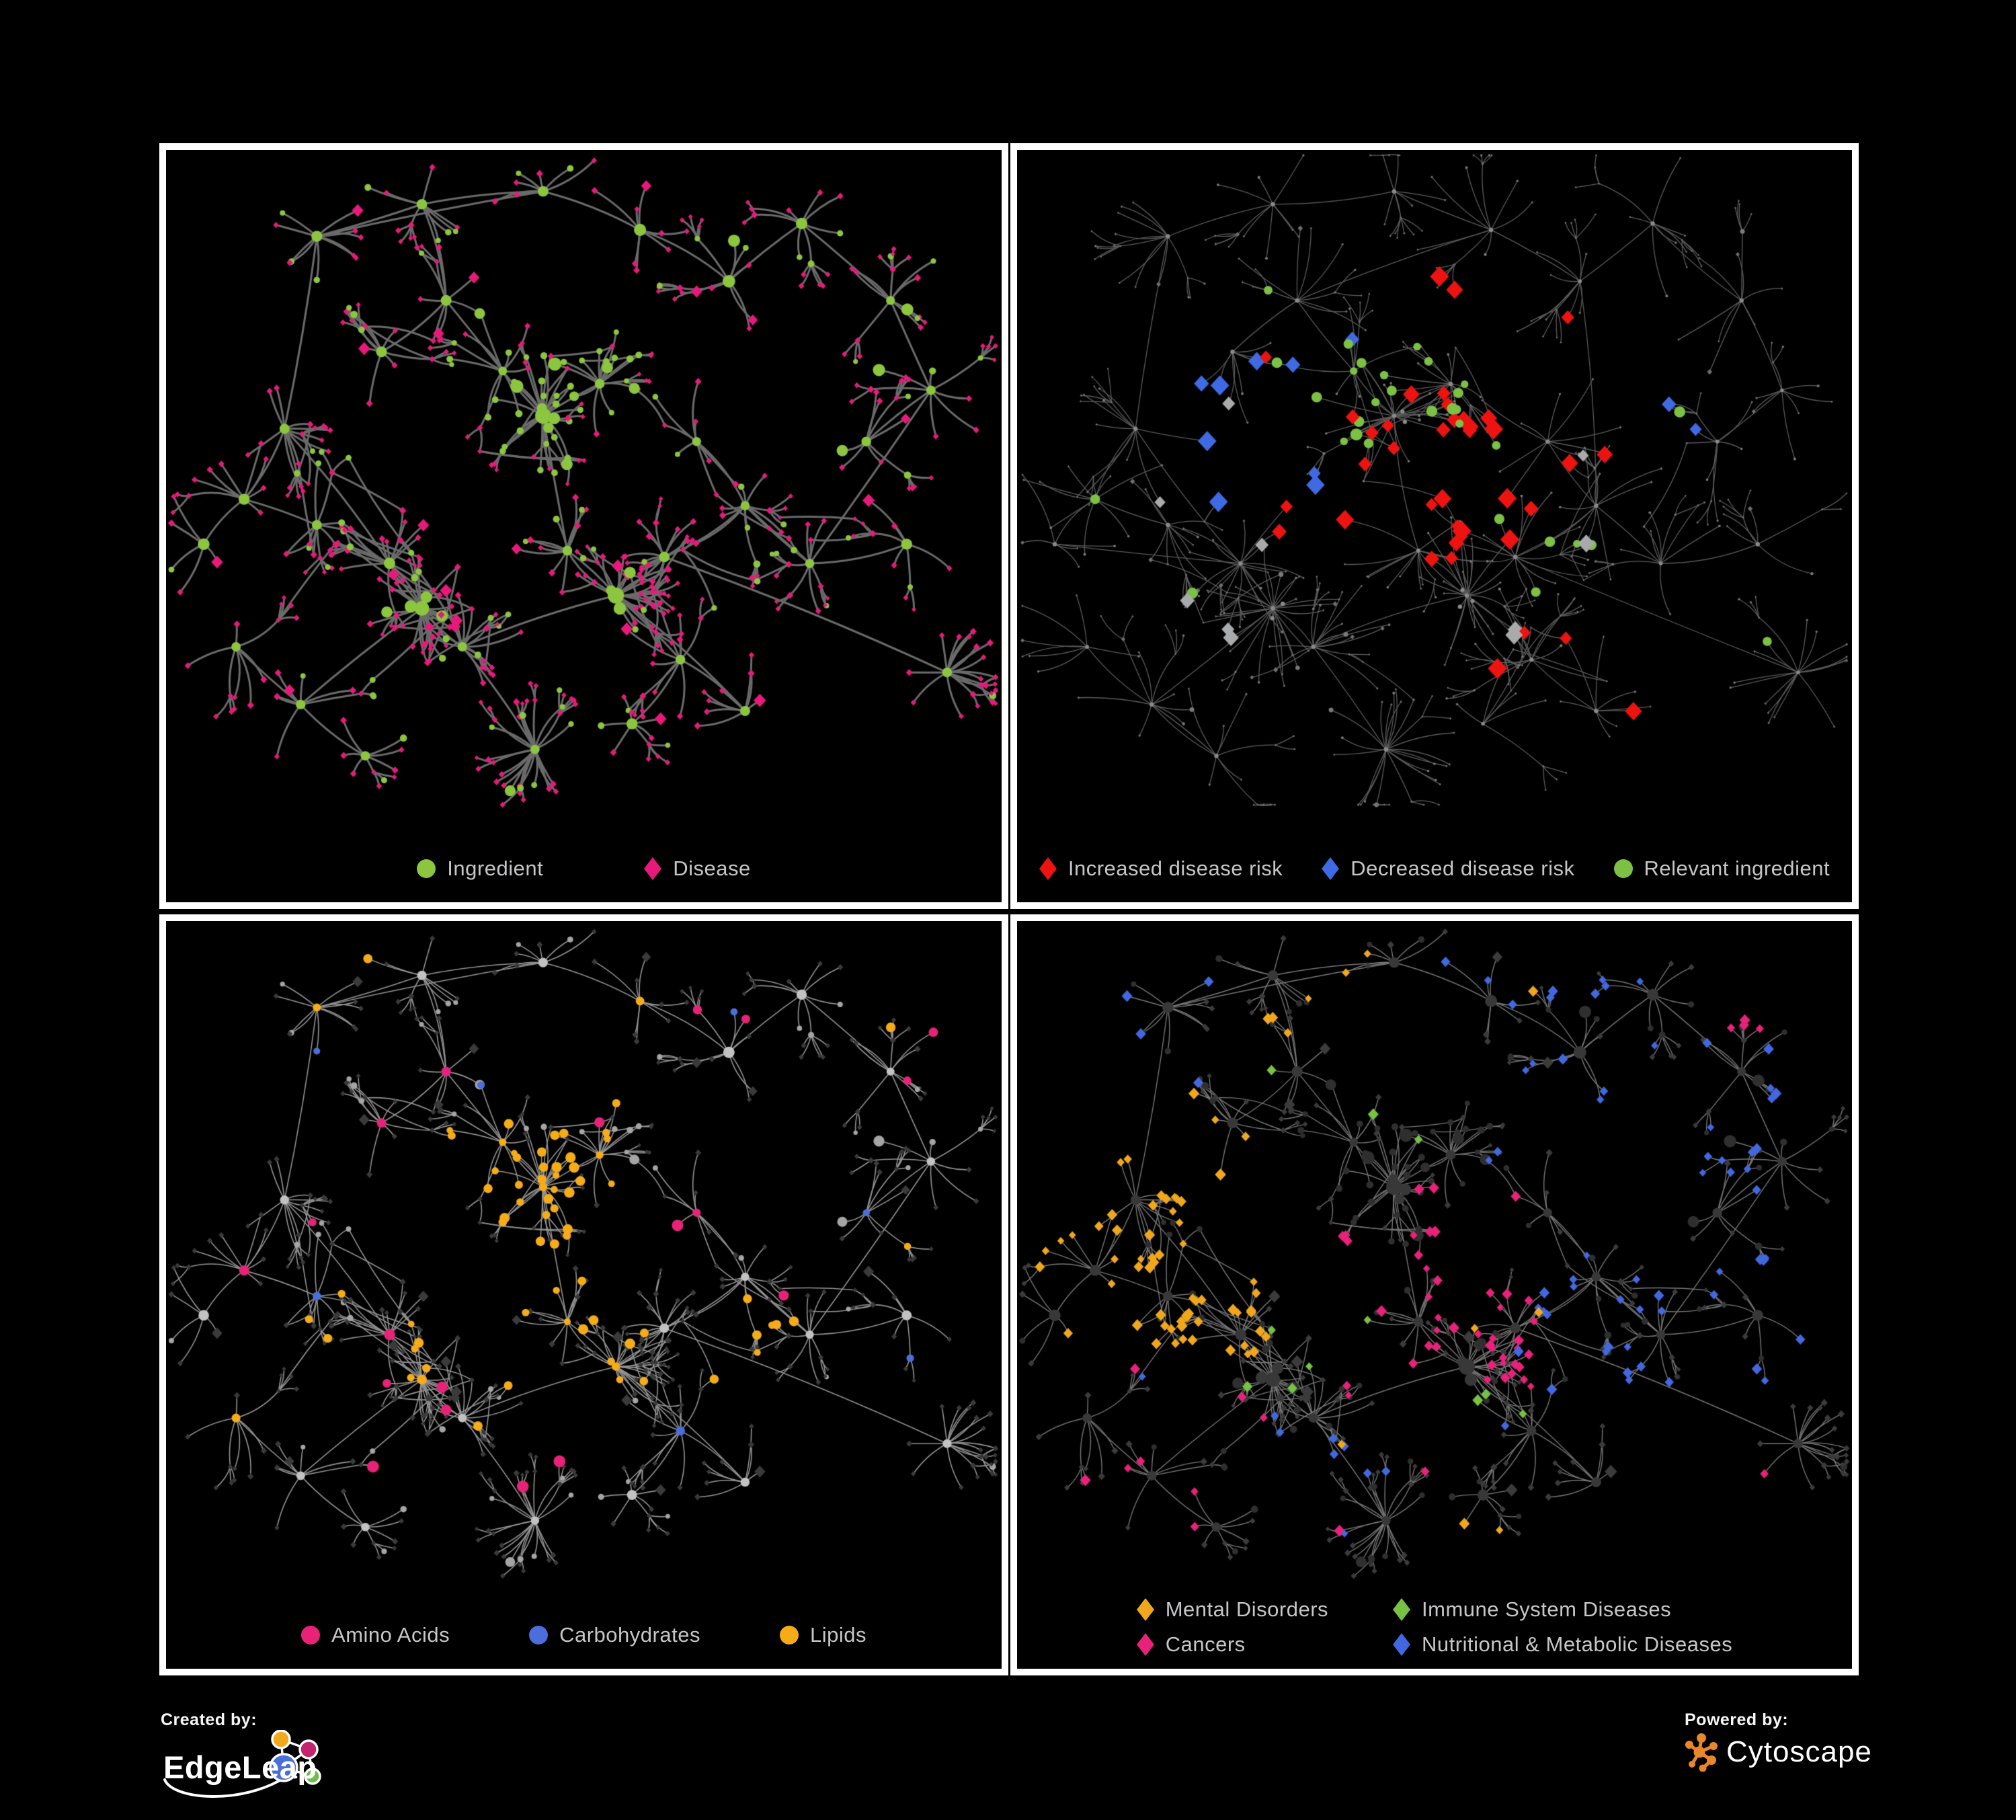 This screenshot has height=1820, width=2016. What do you see at coordinates (1701, 1752) in the screenshot?
I see `cytoscape-logo-icon` at bounding box center [1701, 1752].